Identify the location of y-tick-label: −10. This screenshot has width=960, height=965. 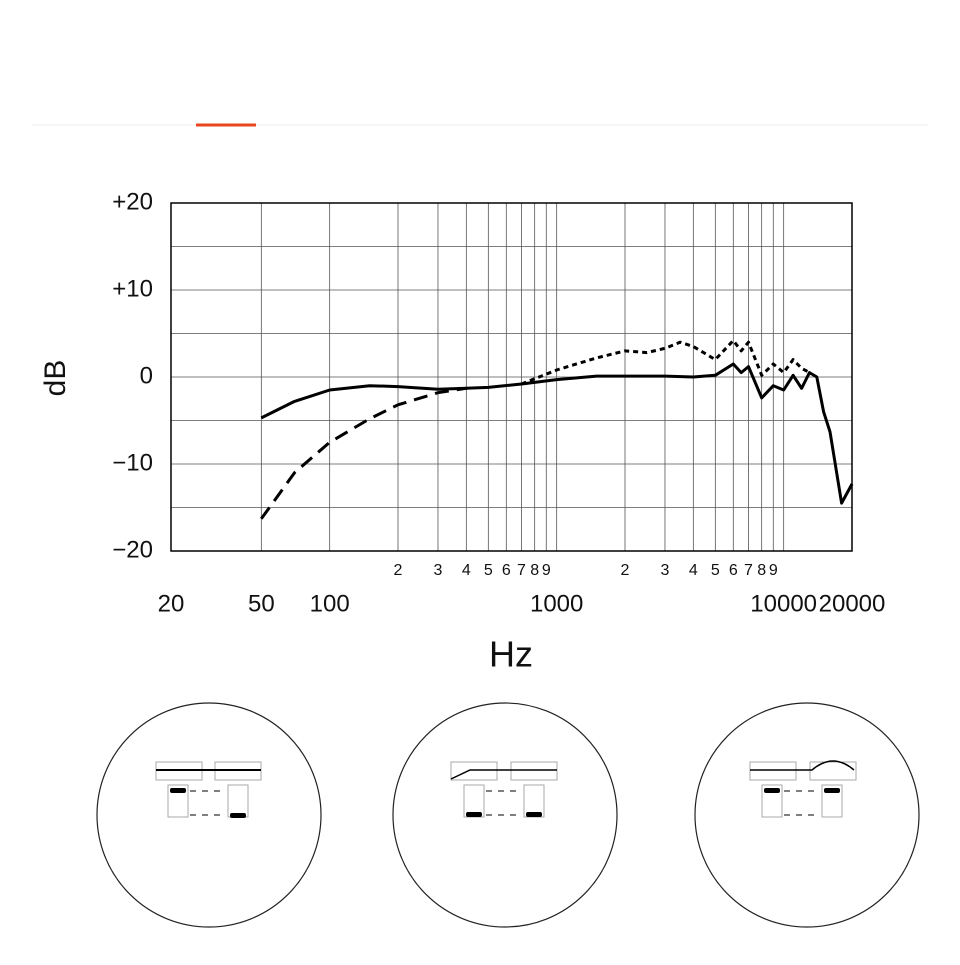
(132, 462).